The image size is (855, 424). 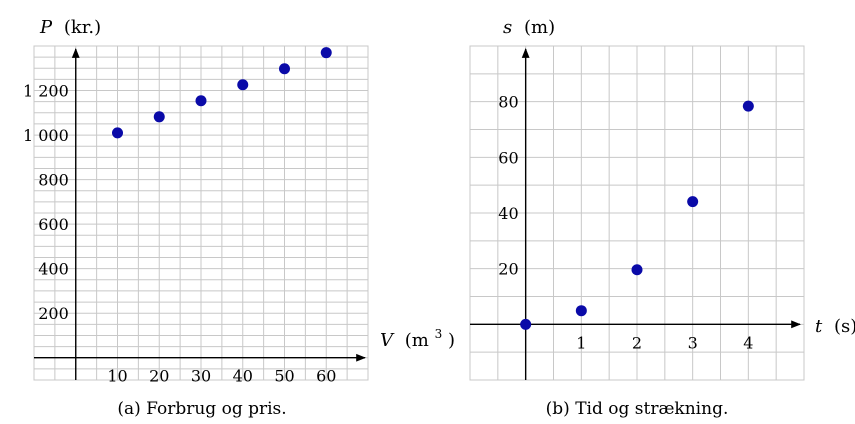 What do you see at coordinates (508, 213) in the screenshot?
I see `y-tick-label: 40` at bounding box center [508, 213].